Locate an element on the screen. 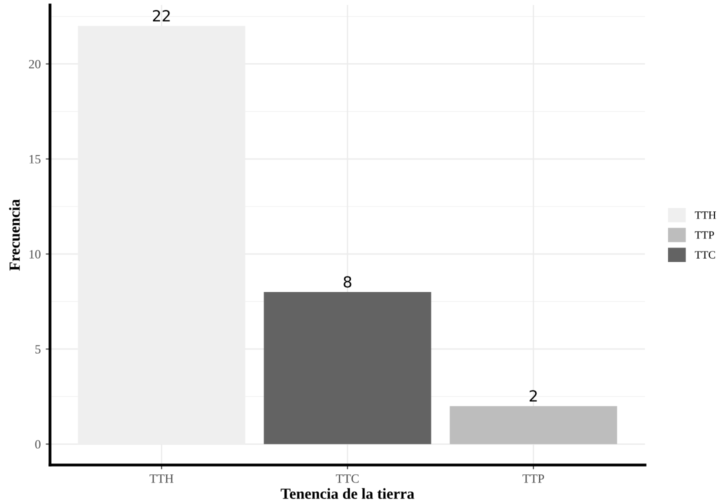 The width and height of the screenshot is (717, 504). legend-label: TTH is located at coordinates (705, 215).